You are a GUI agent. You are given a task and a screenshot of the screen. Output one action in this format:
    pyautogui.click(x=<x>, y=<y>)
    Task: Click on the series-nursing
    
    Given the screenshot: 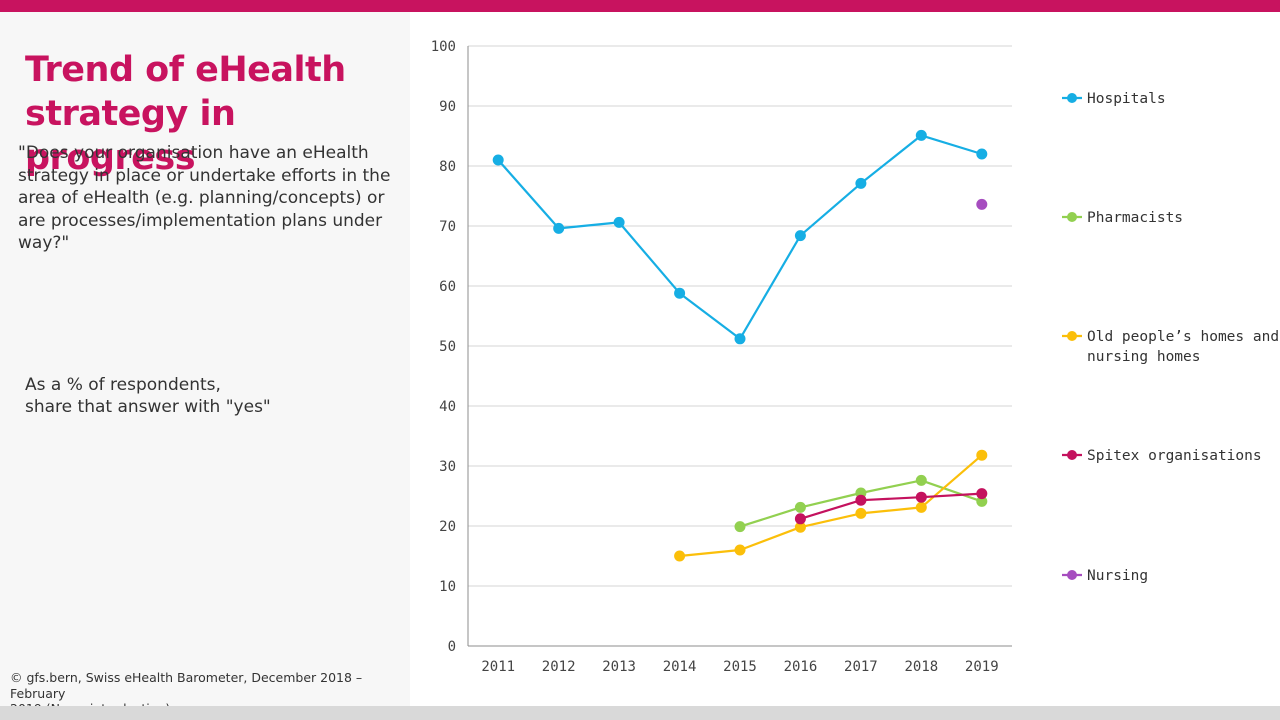 What is the action you would take?
    pyautogui.click(x=982, y=204)
    